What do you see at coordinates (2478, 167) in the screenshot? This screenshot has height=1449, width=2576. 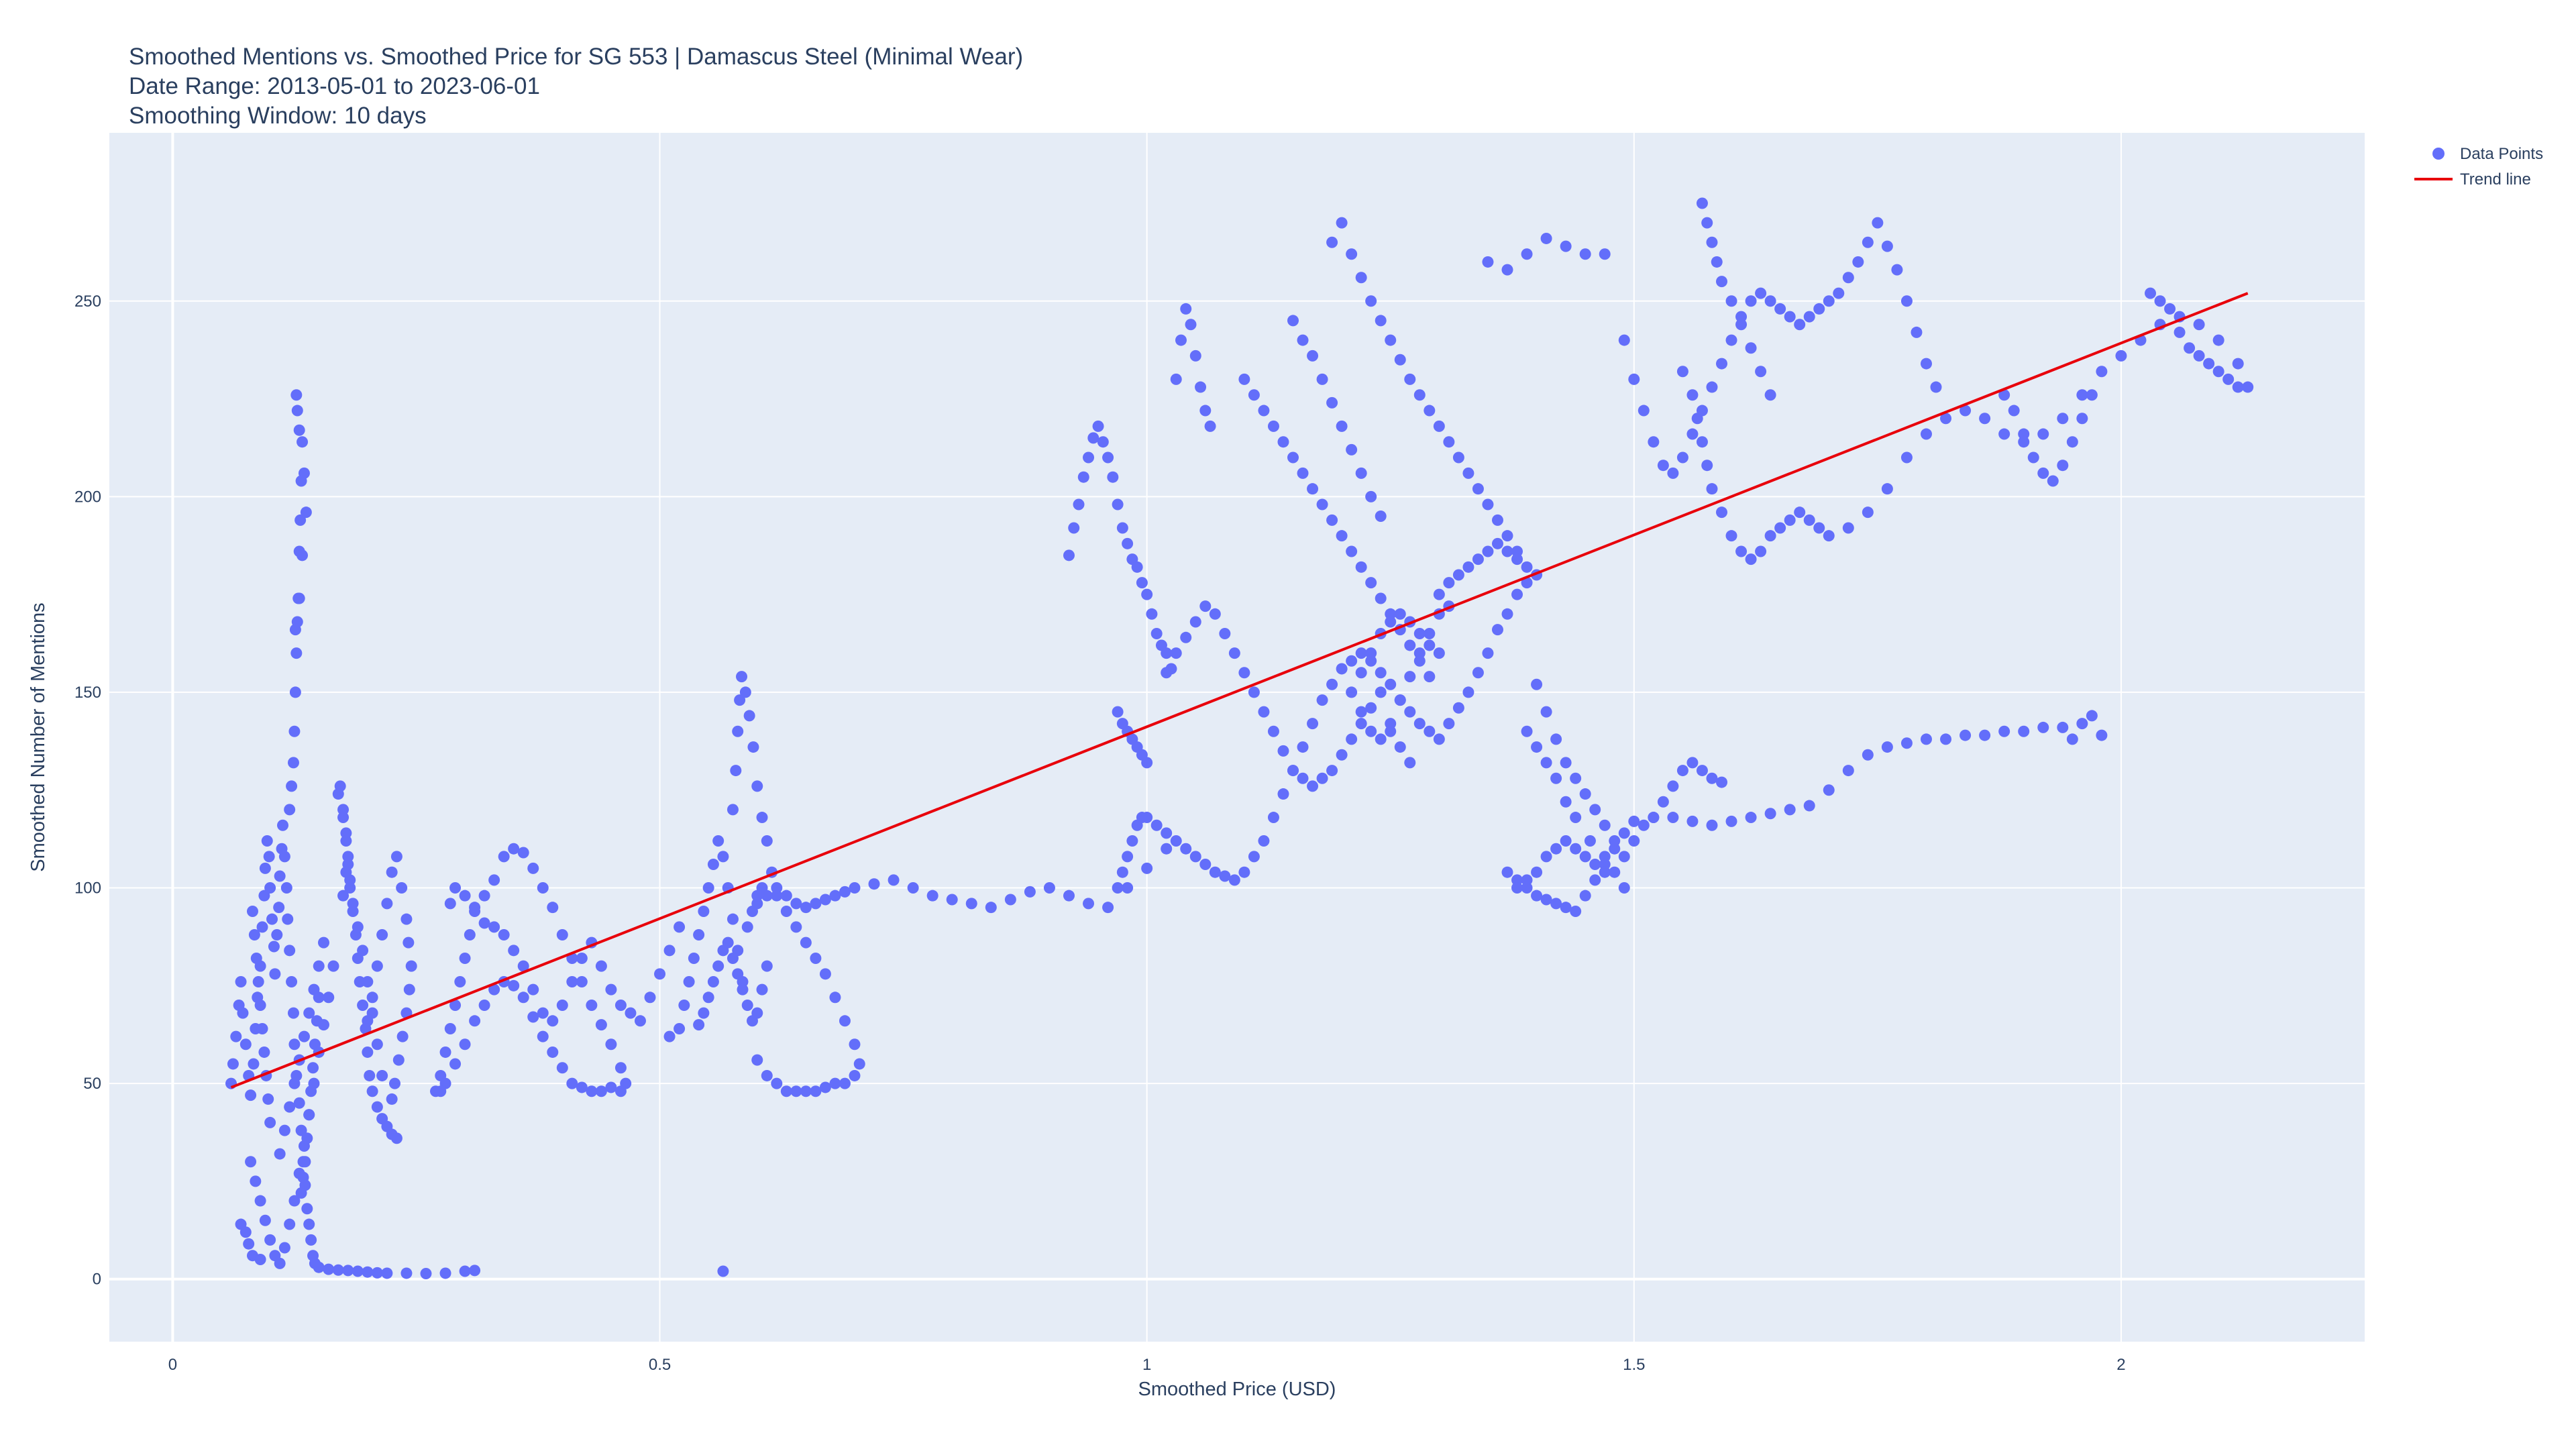 I see `legend: Data Points Trend line` at bounding box center [2478, 167].